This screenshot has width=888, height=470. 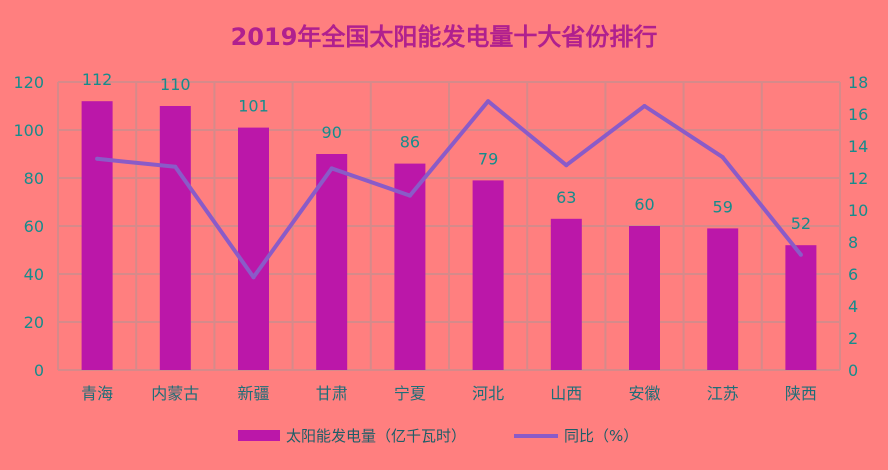 What do you see at coordinates (488, 158) in the screenshot?
I see `bar-data-label: 79` at bounding box center [488, 158].